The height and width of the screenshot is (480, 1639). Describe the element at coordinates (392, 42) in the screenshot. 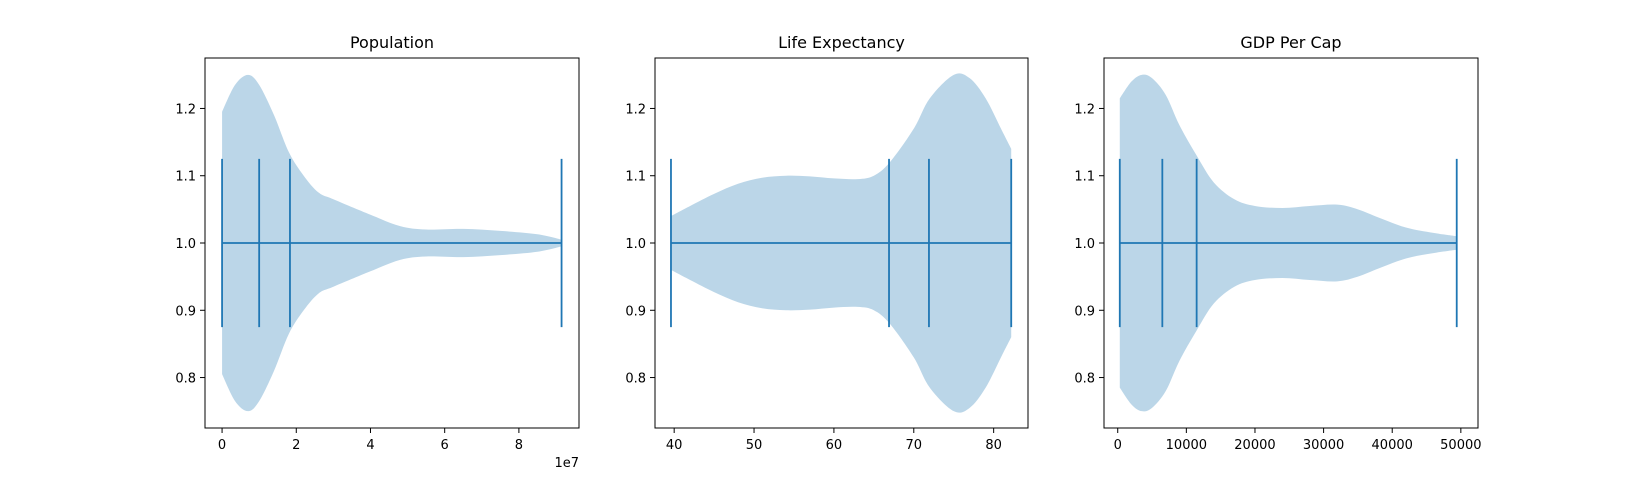

I see `chart-title: Population` at that location.